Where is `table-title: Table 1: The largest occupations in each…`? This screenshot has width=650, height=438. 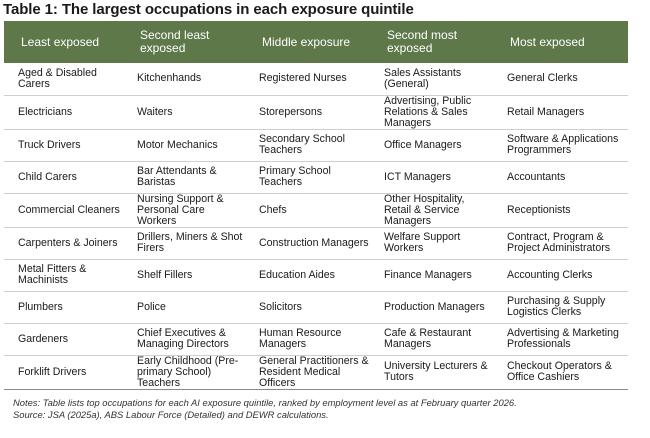 table-title: Table 1: The largest occupations in each… is located at coordinates (208, 9).